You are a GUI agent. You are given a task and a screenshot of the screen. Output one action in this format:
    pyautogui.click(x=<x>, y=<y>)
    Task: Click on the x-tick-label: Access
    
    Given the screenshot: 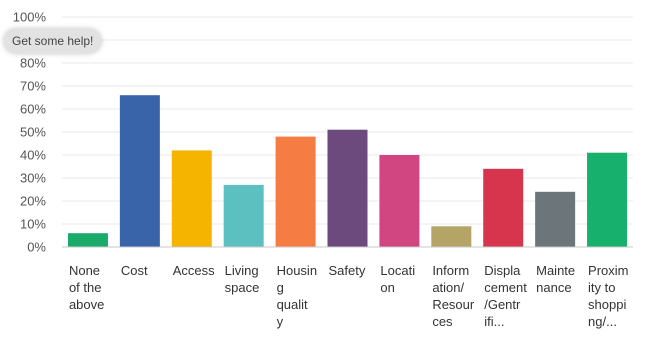 What is the action you would take?
    pyautogui.click(x=194, y=270)
    